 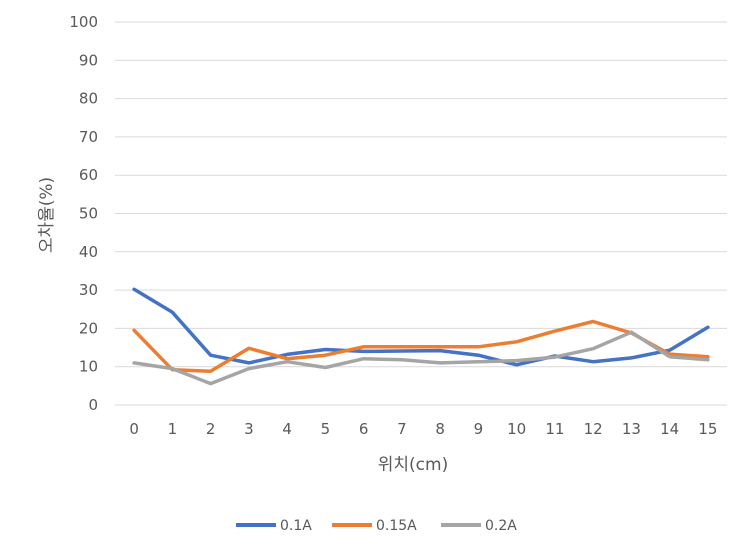 I want to click on x-tick-label: 11, so click(x=554, y=429).